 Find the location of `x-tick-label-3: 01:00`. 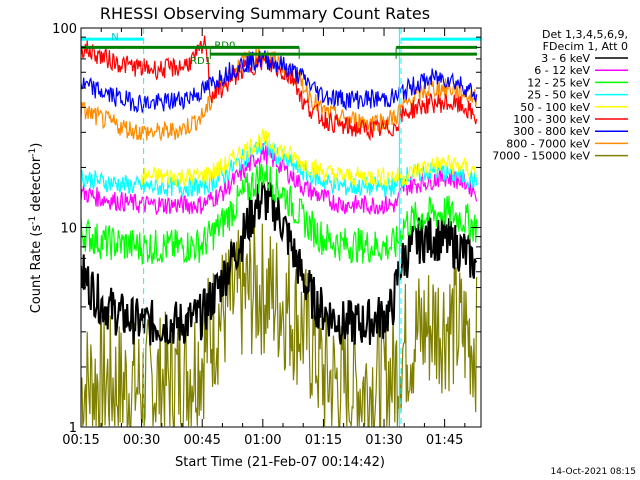

x-tick-label-3: 01:00 is located at coordinates (262, 440).